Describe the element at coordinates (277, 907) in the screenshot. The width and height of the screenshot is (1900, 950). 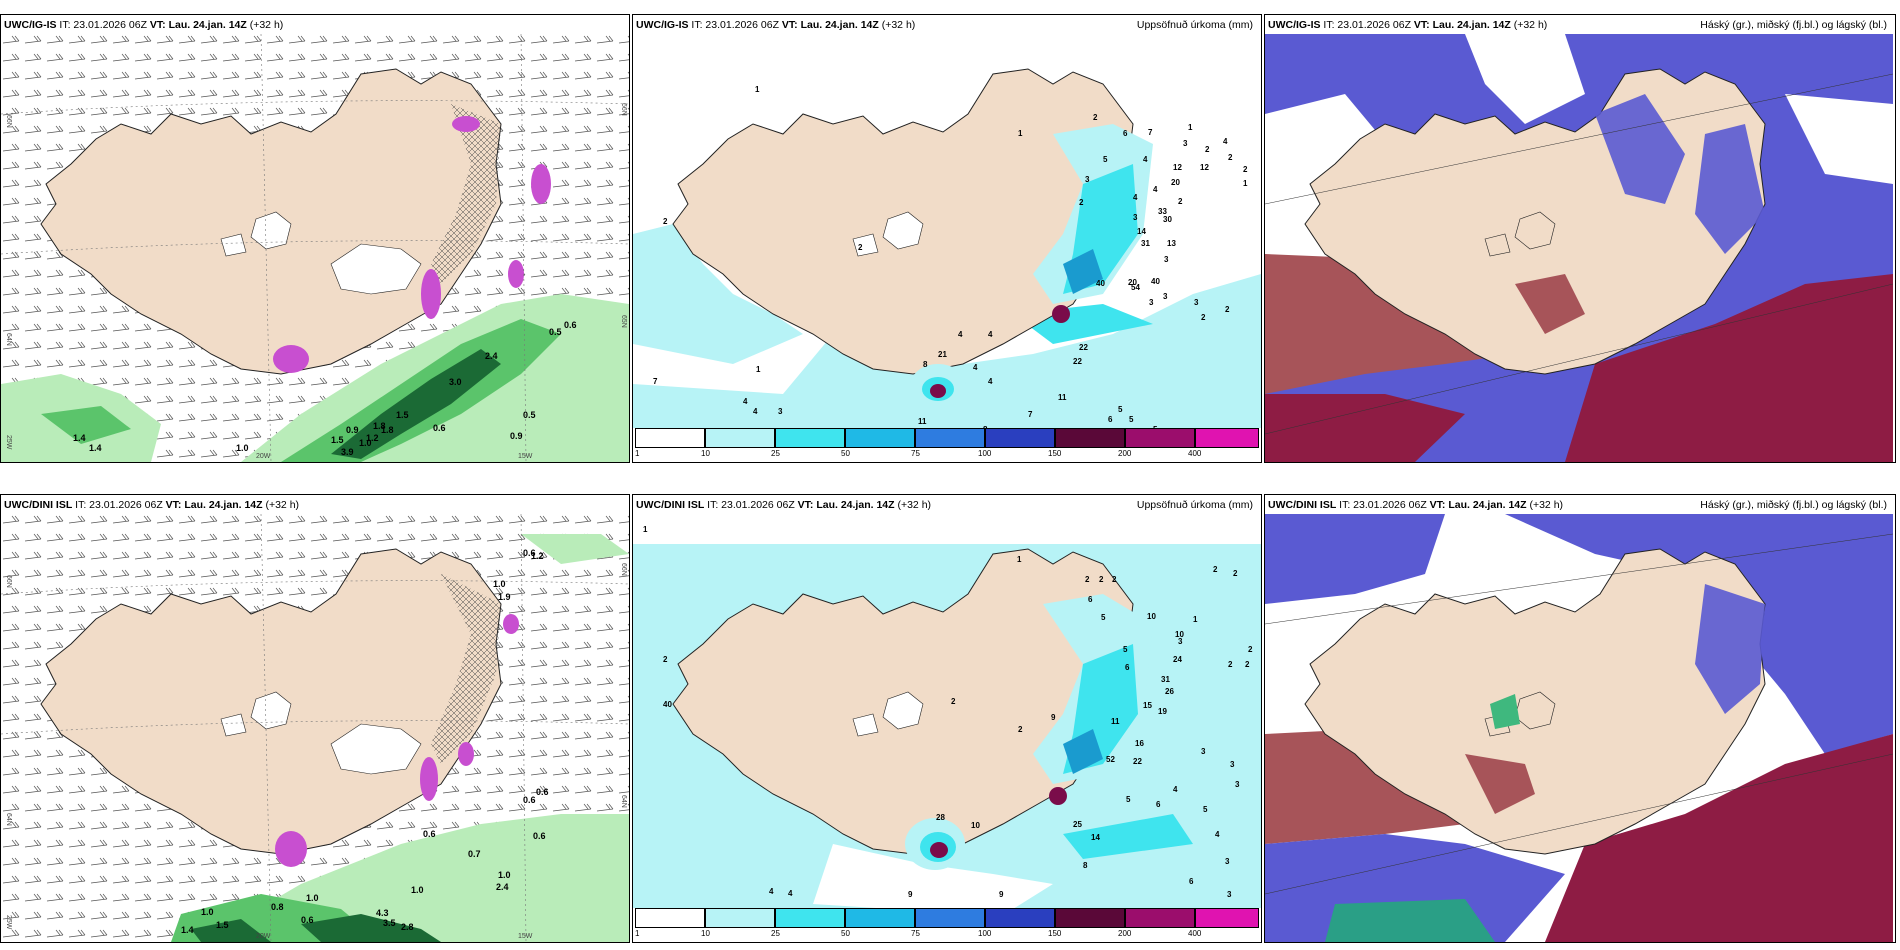
I see `wind-label: 0.8` at that location.